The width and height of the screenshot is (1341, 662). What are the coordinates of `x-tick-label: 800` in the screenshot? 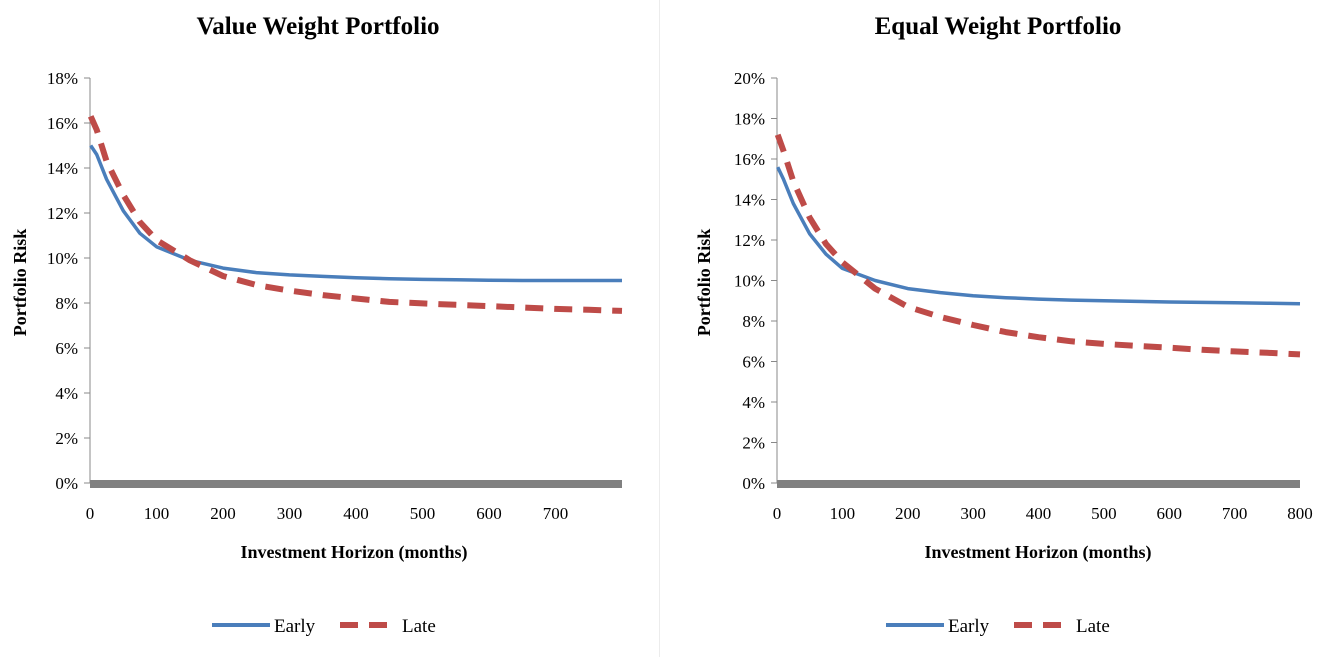 It's located at (1300, 513).